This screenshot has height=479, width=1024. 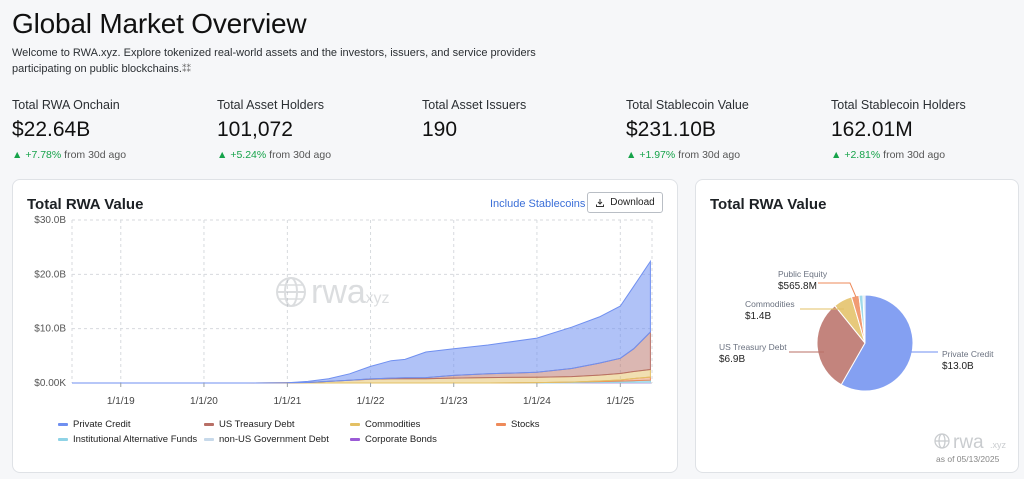 I want to click on legend-label: Private Credit, so click(x=102, y=424).